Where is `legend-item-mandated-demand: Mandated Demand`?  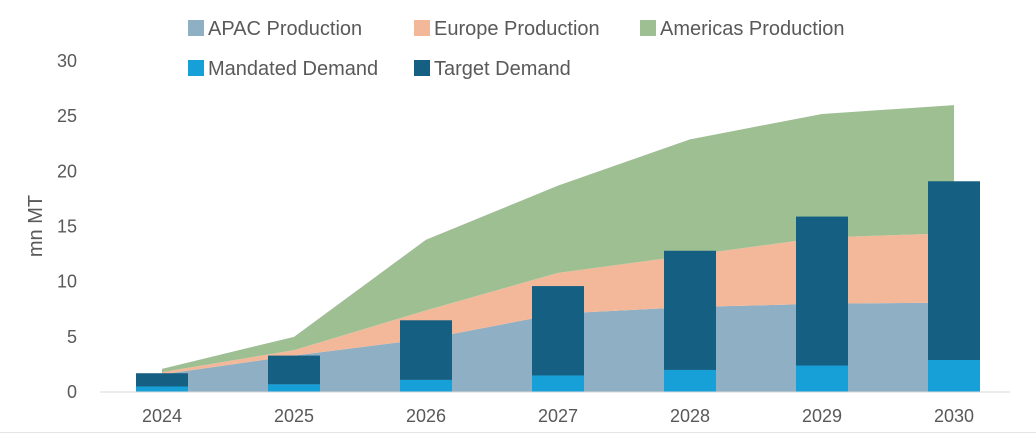 legend-item-mandated-demand: Mandated Demand is located at coordinates (283, 69).